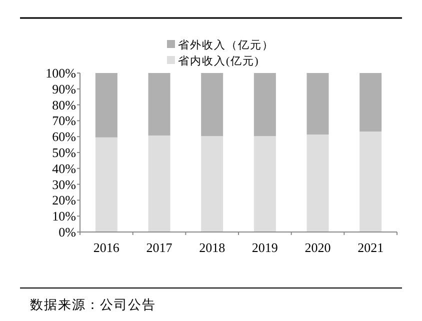 This screenshot has height=321, width=422. Describe the element at coordinates (61, 73) in the screenshot. I see `y-tick-label: 100%` at that location.